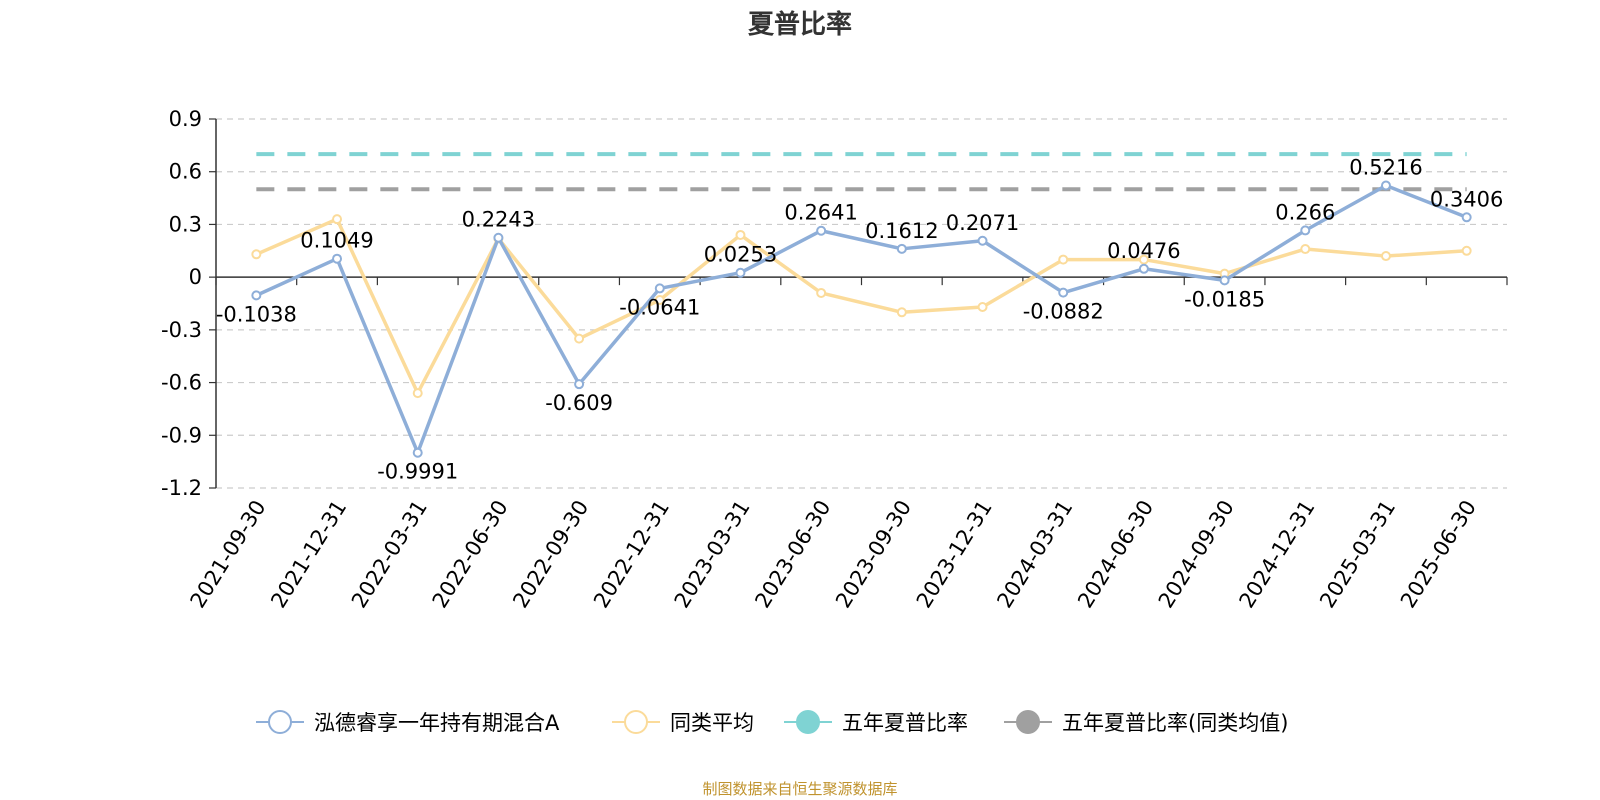 This screenshot has height=800, width=1600. Describe the element at coordinates (772, 722) in the screenshot. I see `legend: 泓德睿享一年持有期混合A 同类平均 五年夏普比率 五年夏普比率(同类均值)` at that location.